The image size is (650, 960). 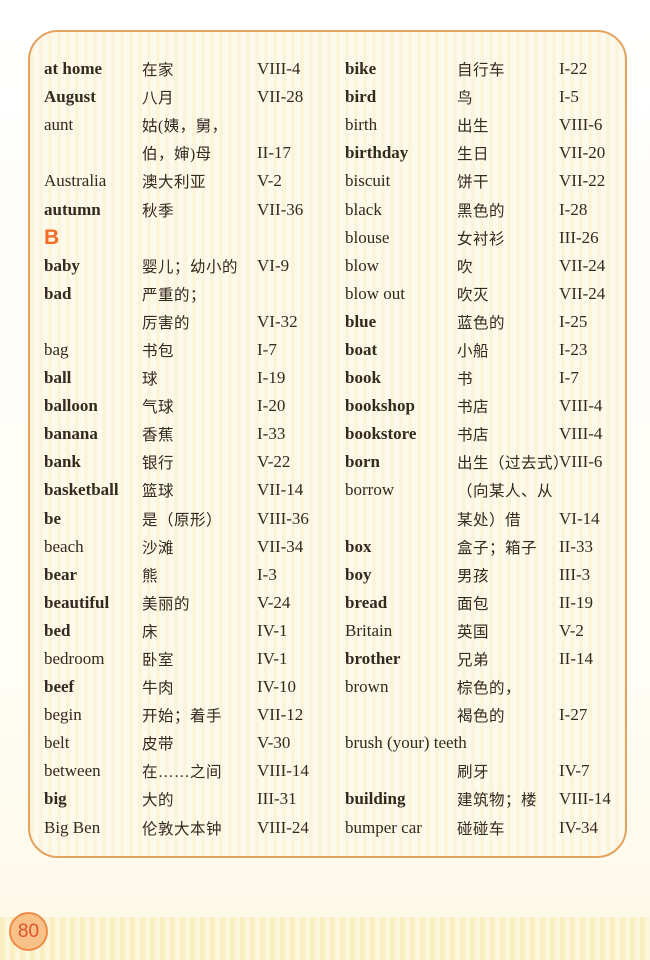 What do you see at coordinates (485, 547) in the screenshot?
I see `glossary-row: box 盒子；箱子 II-33` at bounding box center [485, 547].